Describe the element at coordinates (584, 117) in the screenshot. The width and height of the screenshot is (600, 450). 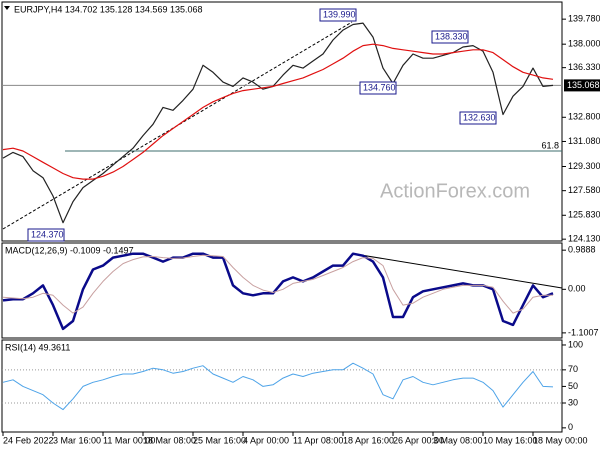
I see `y-tick-label: 132.800` at that location.